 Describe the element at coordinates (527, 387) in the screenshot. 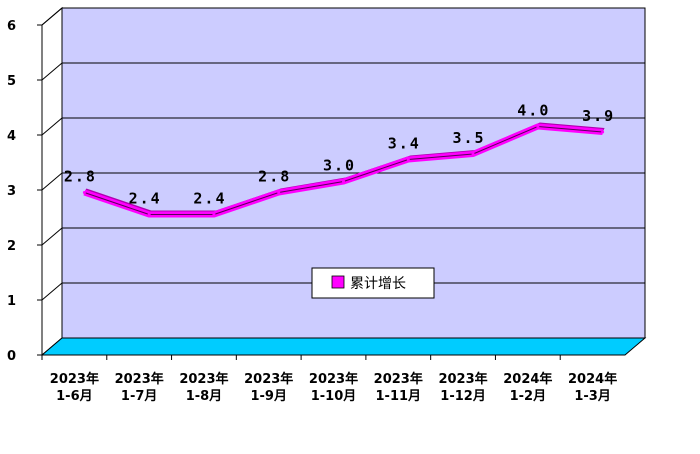

I see `x-category-label: 2024年 1-2月` at that location.